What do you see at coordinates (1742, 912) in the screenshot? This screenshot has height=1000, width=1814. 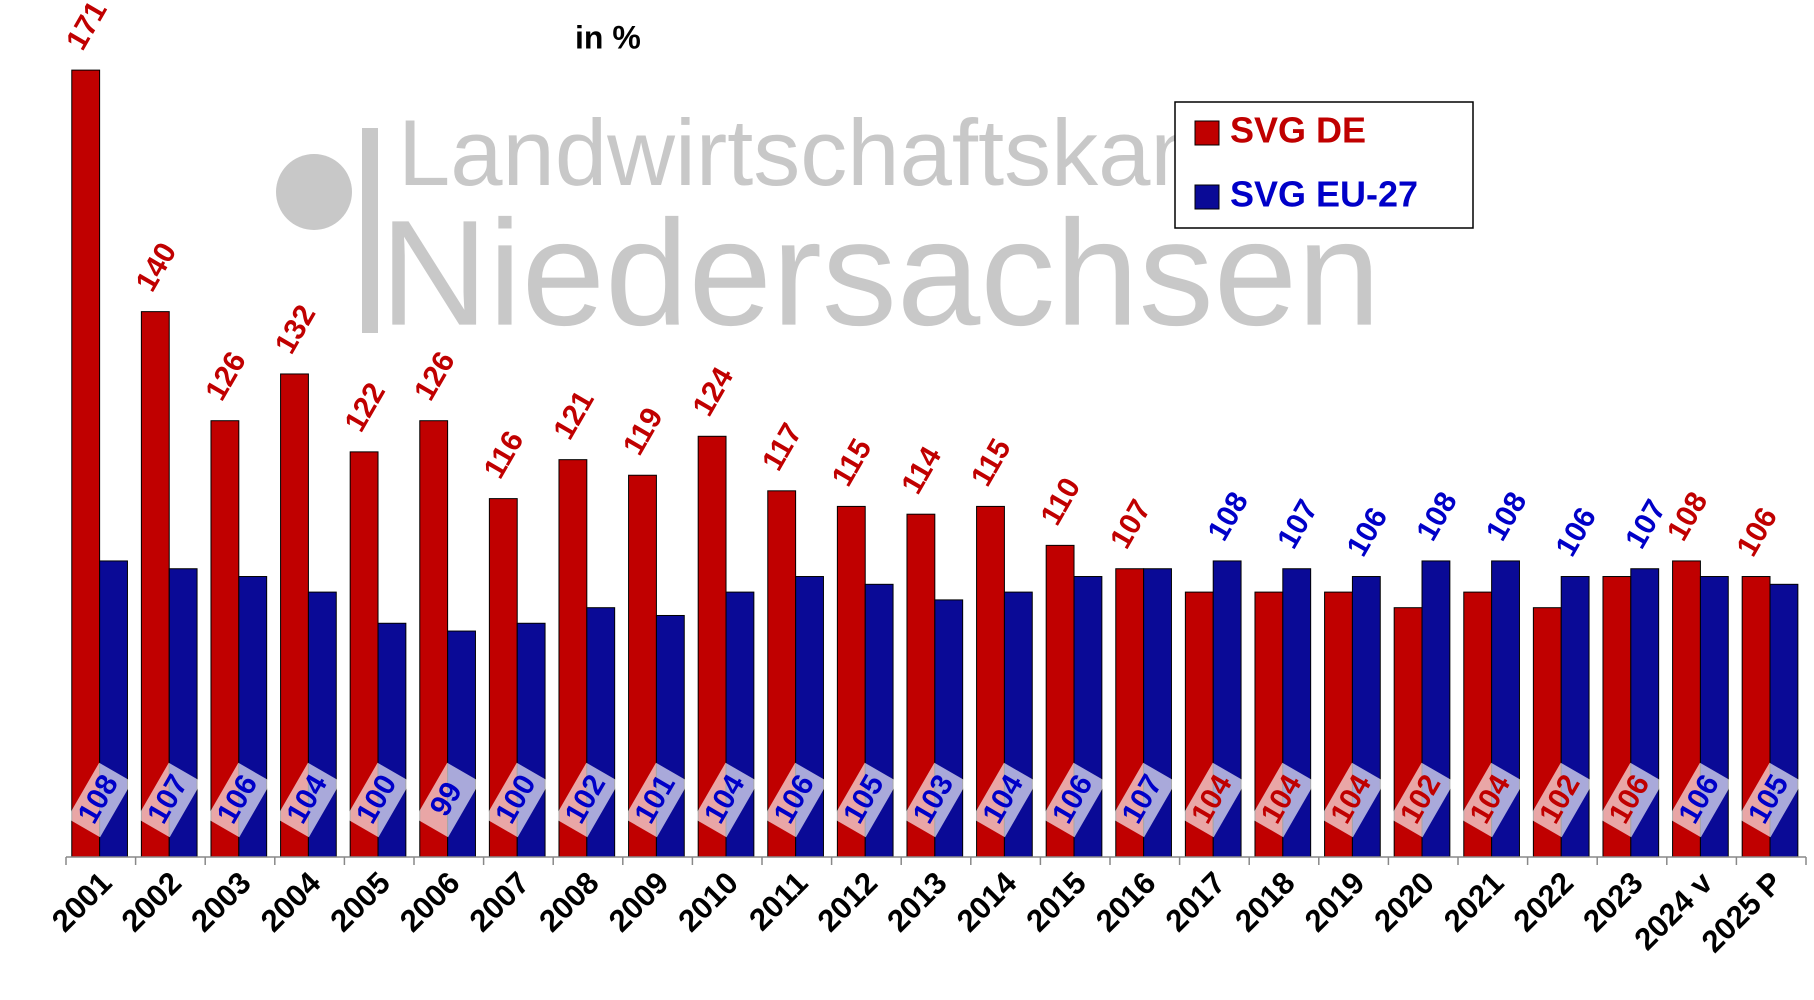 I see `x-tick-label: 2025 P` at bounding box center [1742, 912].